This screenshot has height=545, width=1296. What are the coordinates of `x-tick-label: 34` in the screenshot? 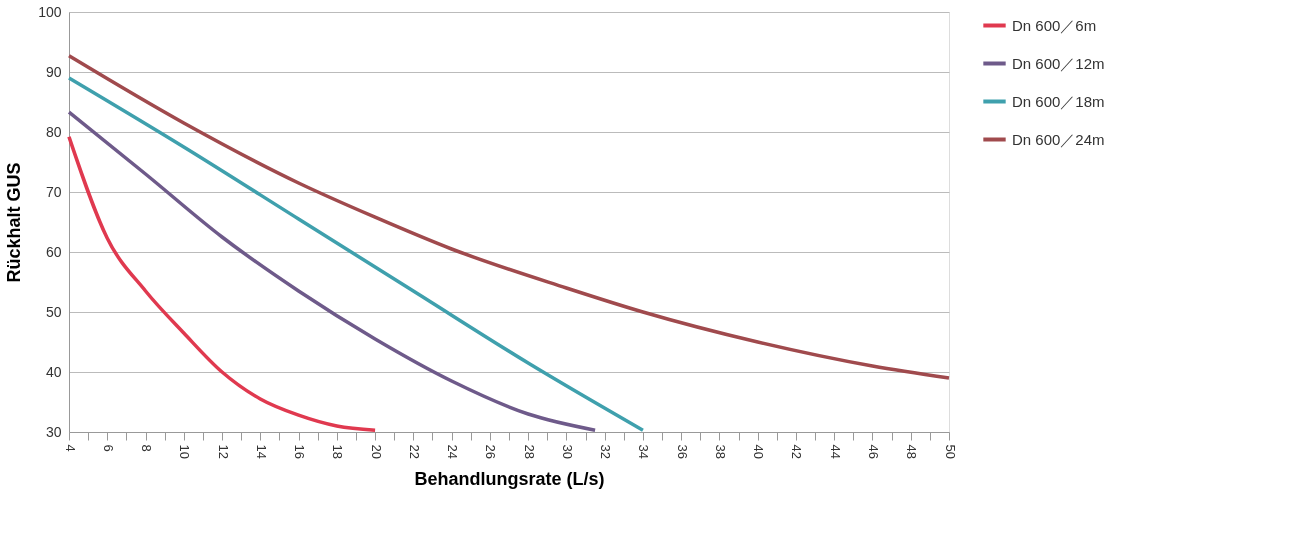 It's located at (644, 451).